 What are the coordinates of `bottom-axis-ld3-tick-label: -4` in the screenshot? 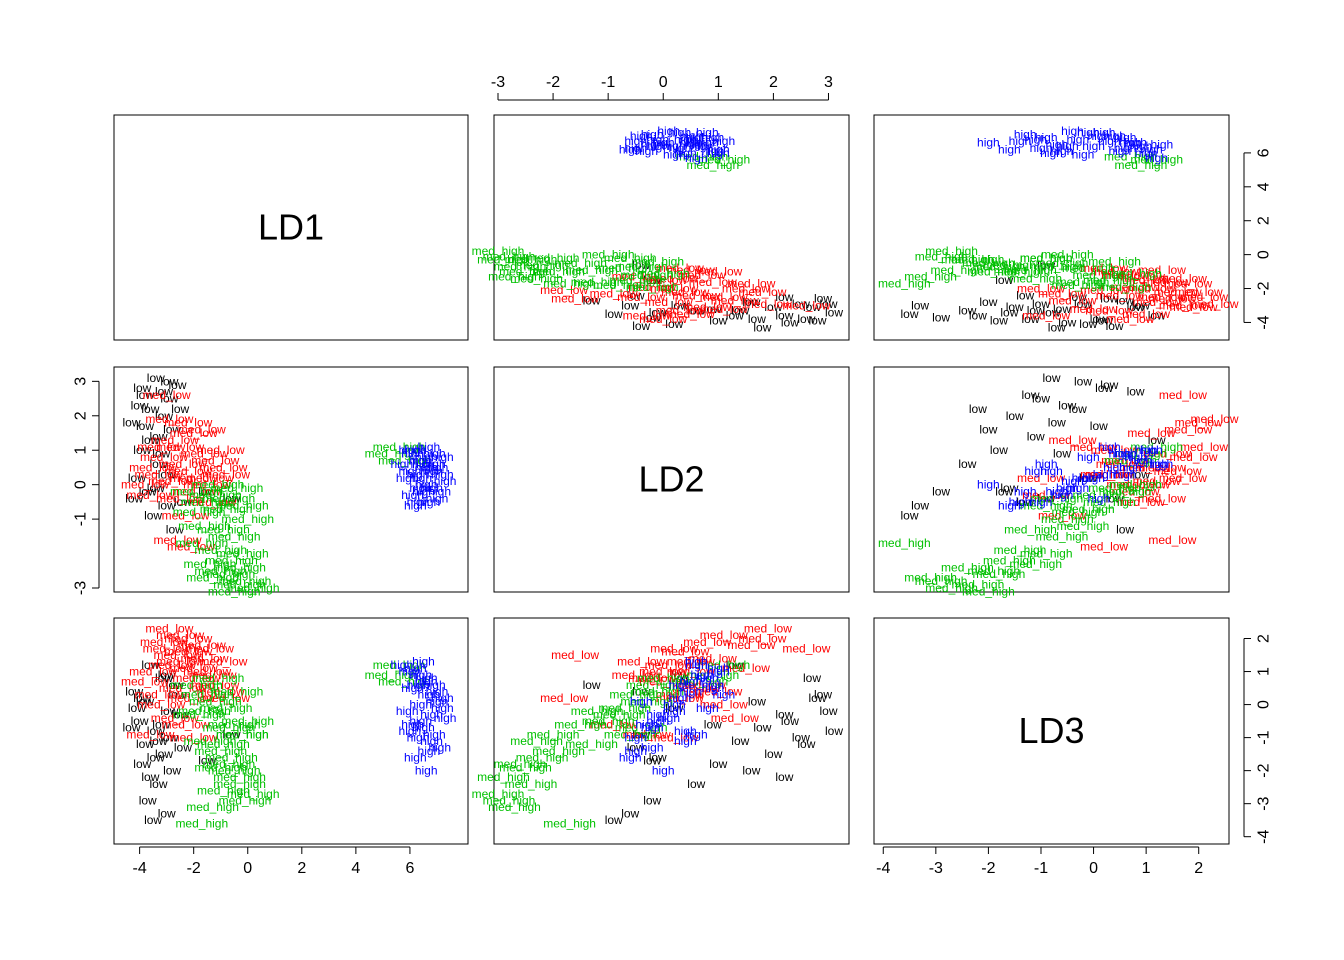 It's located at (883, 868).